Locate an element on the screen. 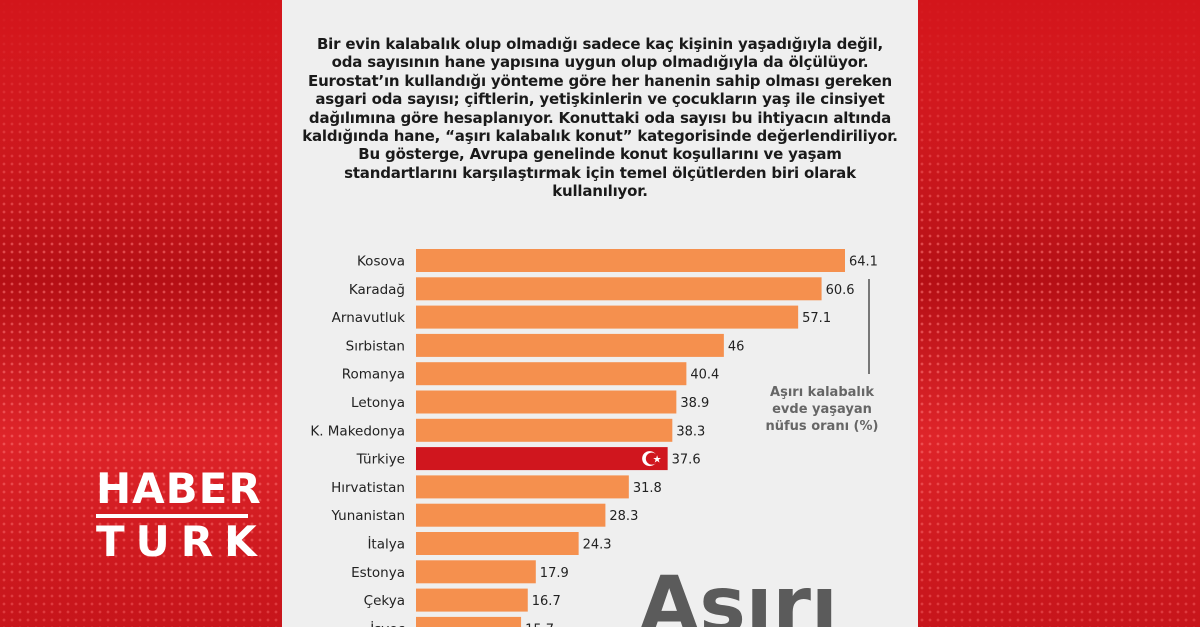 The width and height of the screenshot is (1200, 627). logo-divider is located at coordinates (172, 516).